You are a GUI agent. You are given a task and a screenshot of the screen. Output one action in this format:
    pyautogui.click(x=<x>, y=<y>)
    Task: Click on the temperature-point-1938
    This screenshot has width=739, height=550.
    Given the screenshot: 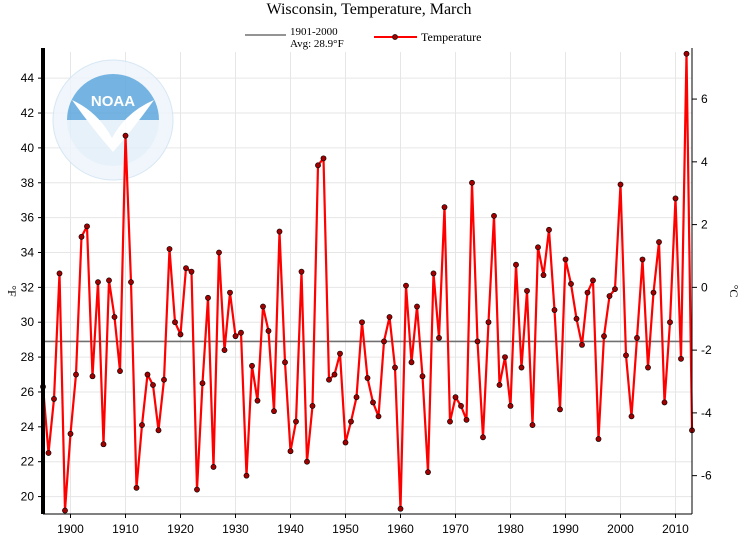 What is the action you would take?
    pyautogui.click(x=279, y=231)
    